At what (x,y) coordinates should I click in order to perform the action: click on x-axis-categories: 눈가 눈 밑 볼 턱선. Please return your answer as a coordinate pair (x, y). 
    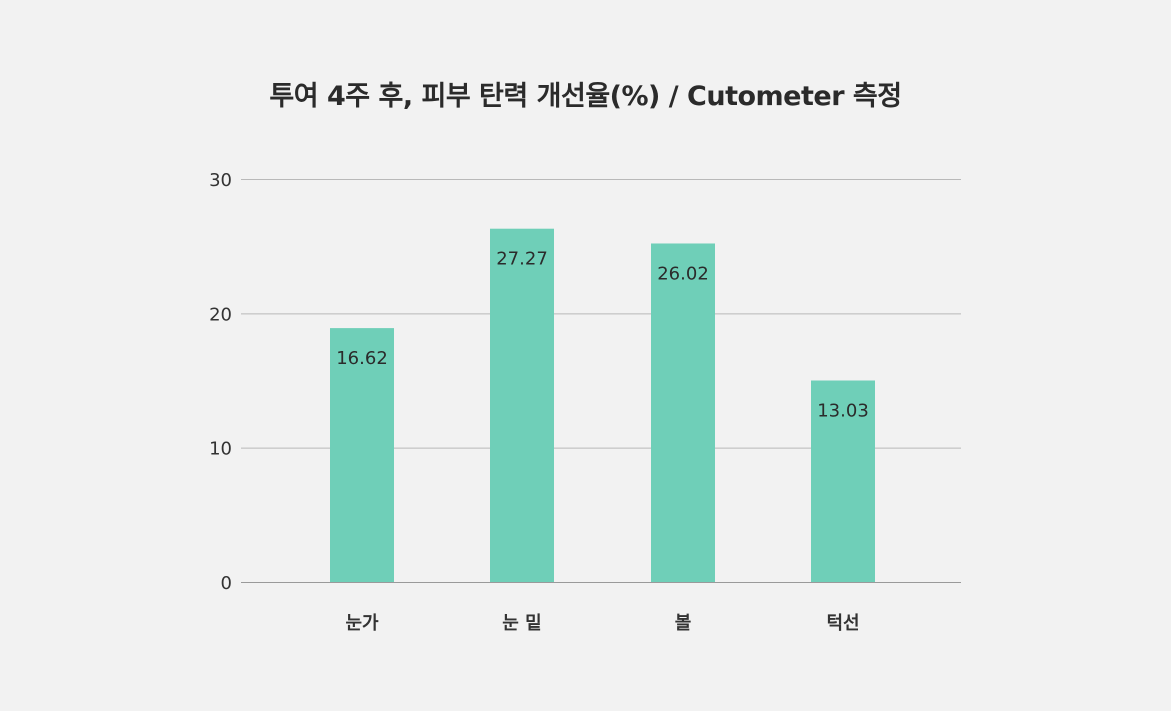
    Looking at the image, I should click on (602, 623).